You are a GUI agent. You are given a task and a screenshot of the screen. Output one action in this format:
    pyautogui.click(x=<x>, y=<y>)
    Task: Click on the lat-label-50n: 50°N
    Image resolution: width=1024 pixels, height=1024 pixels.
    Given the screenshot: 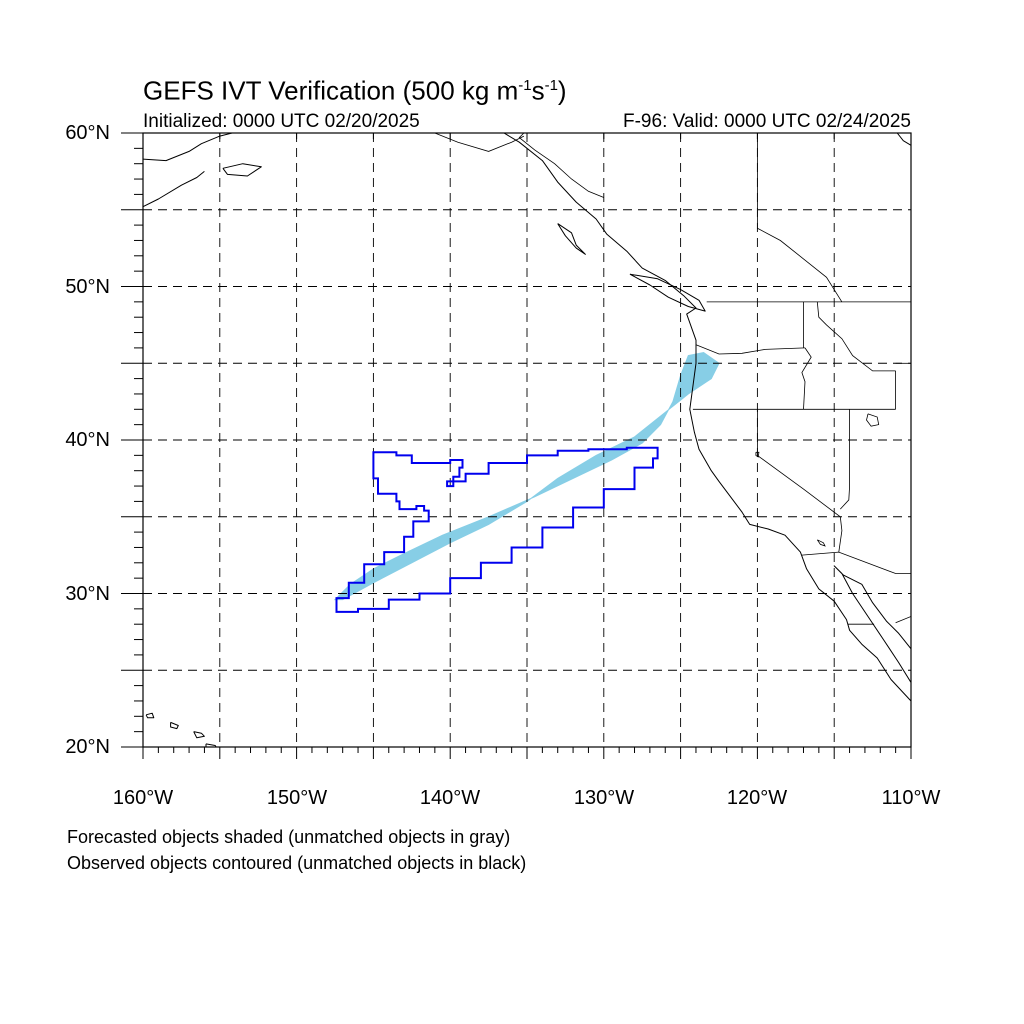 What is the action you would take?
    pyautogui.click(x=87, y=287)
    